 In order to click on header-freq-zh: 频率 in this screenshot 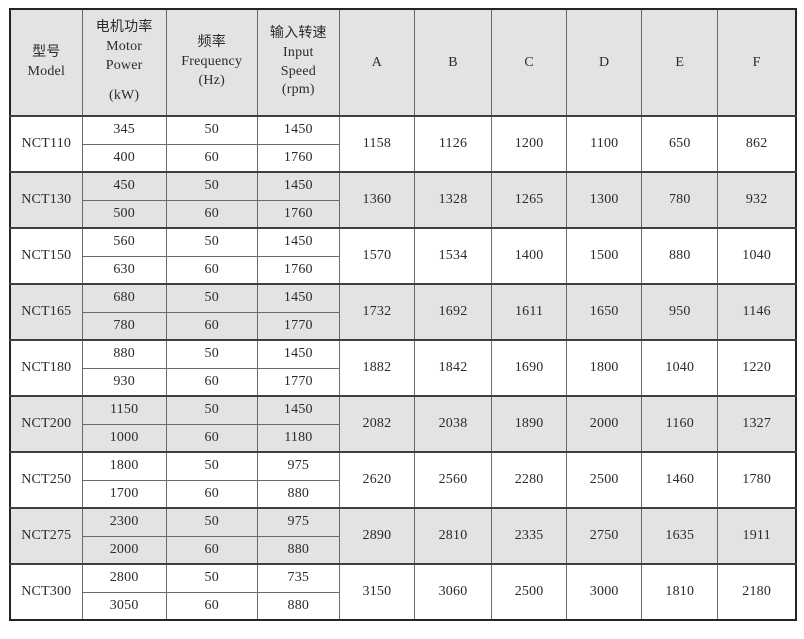, I will do `click(211, 43)`.